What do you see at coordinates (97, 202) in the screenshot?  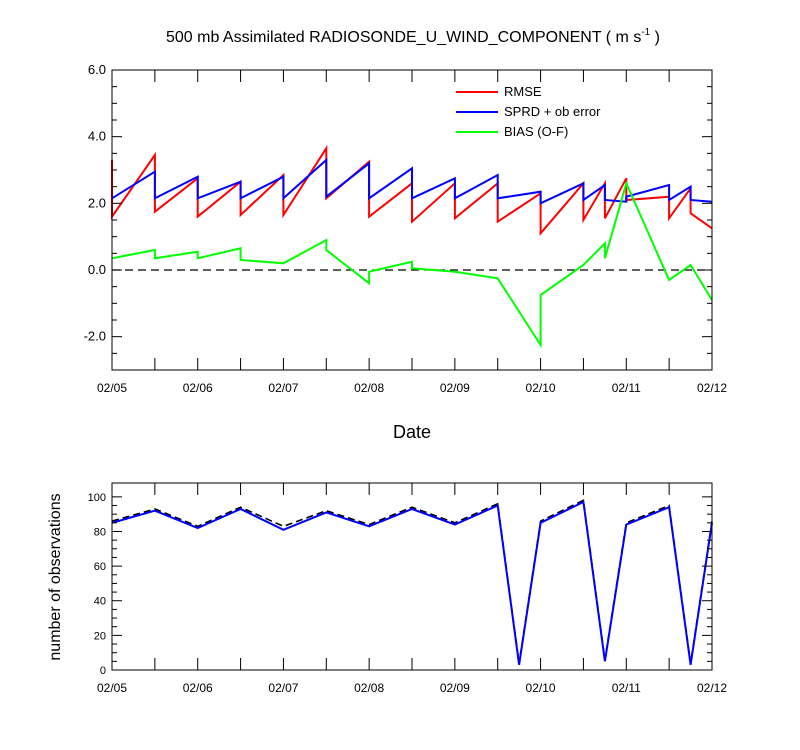 I see `y-tick-label: 2.0` at bounding box center [97, 202].